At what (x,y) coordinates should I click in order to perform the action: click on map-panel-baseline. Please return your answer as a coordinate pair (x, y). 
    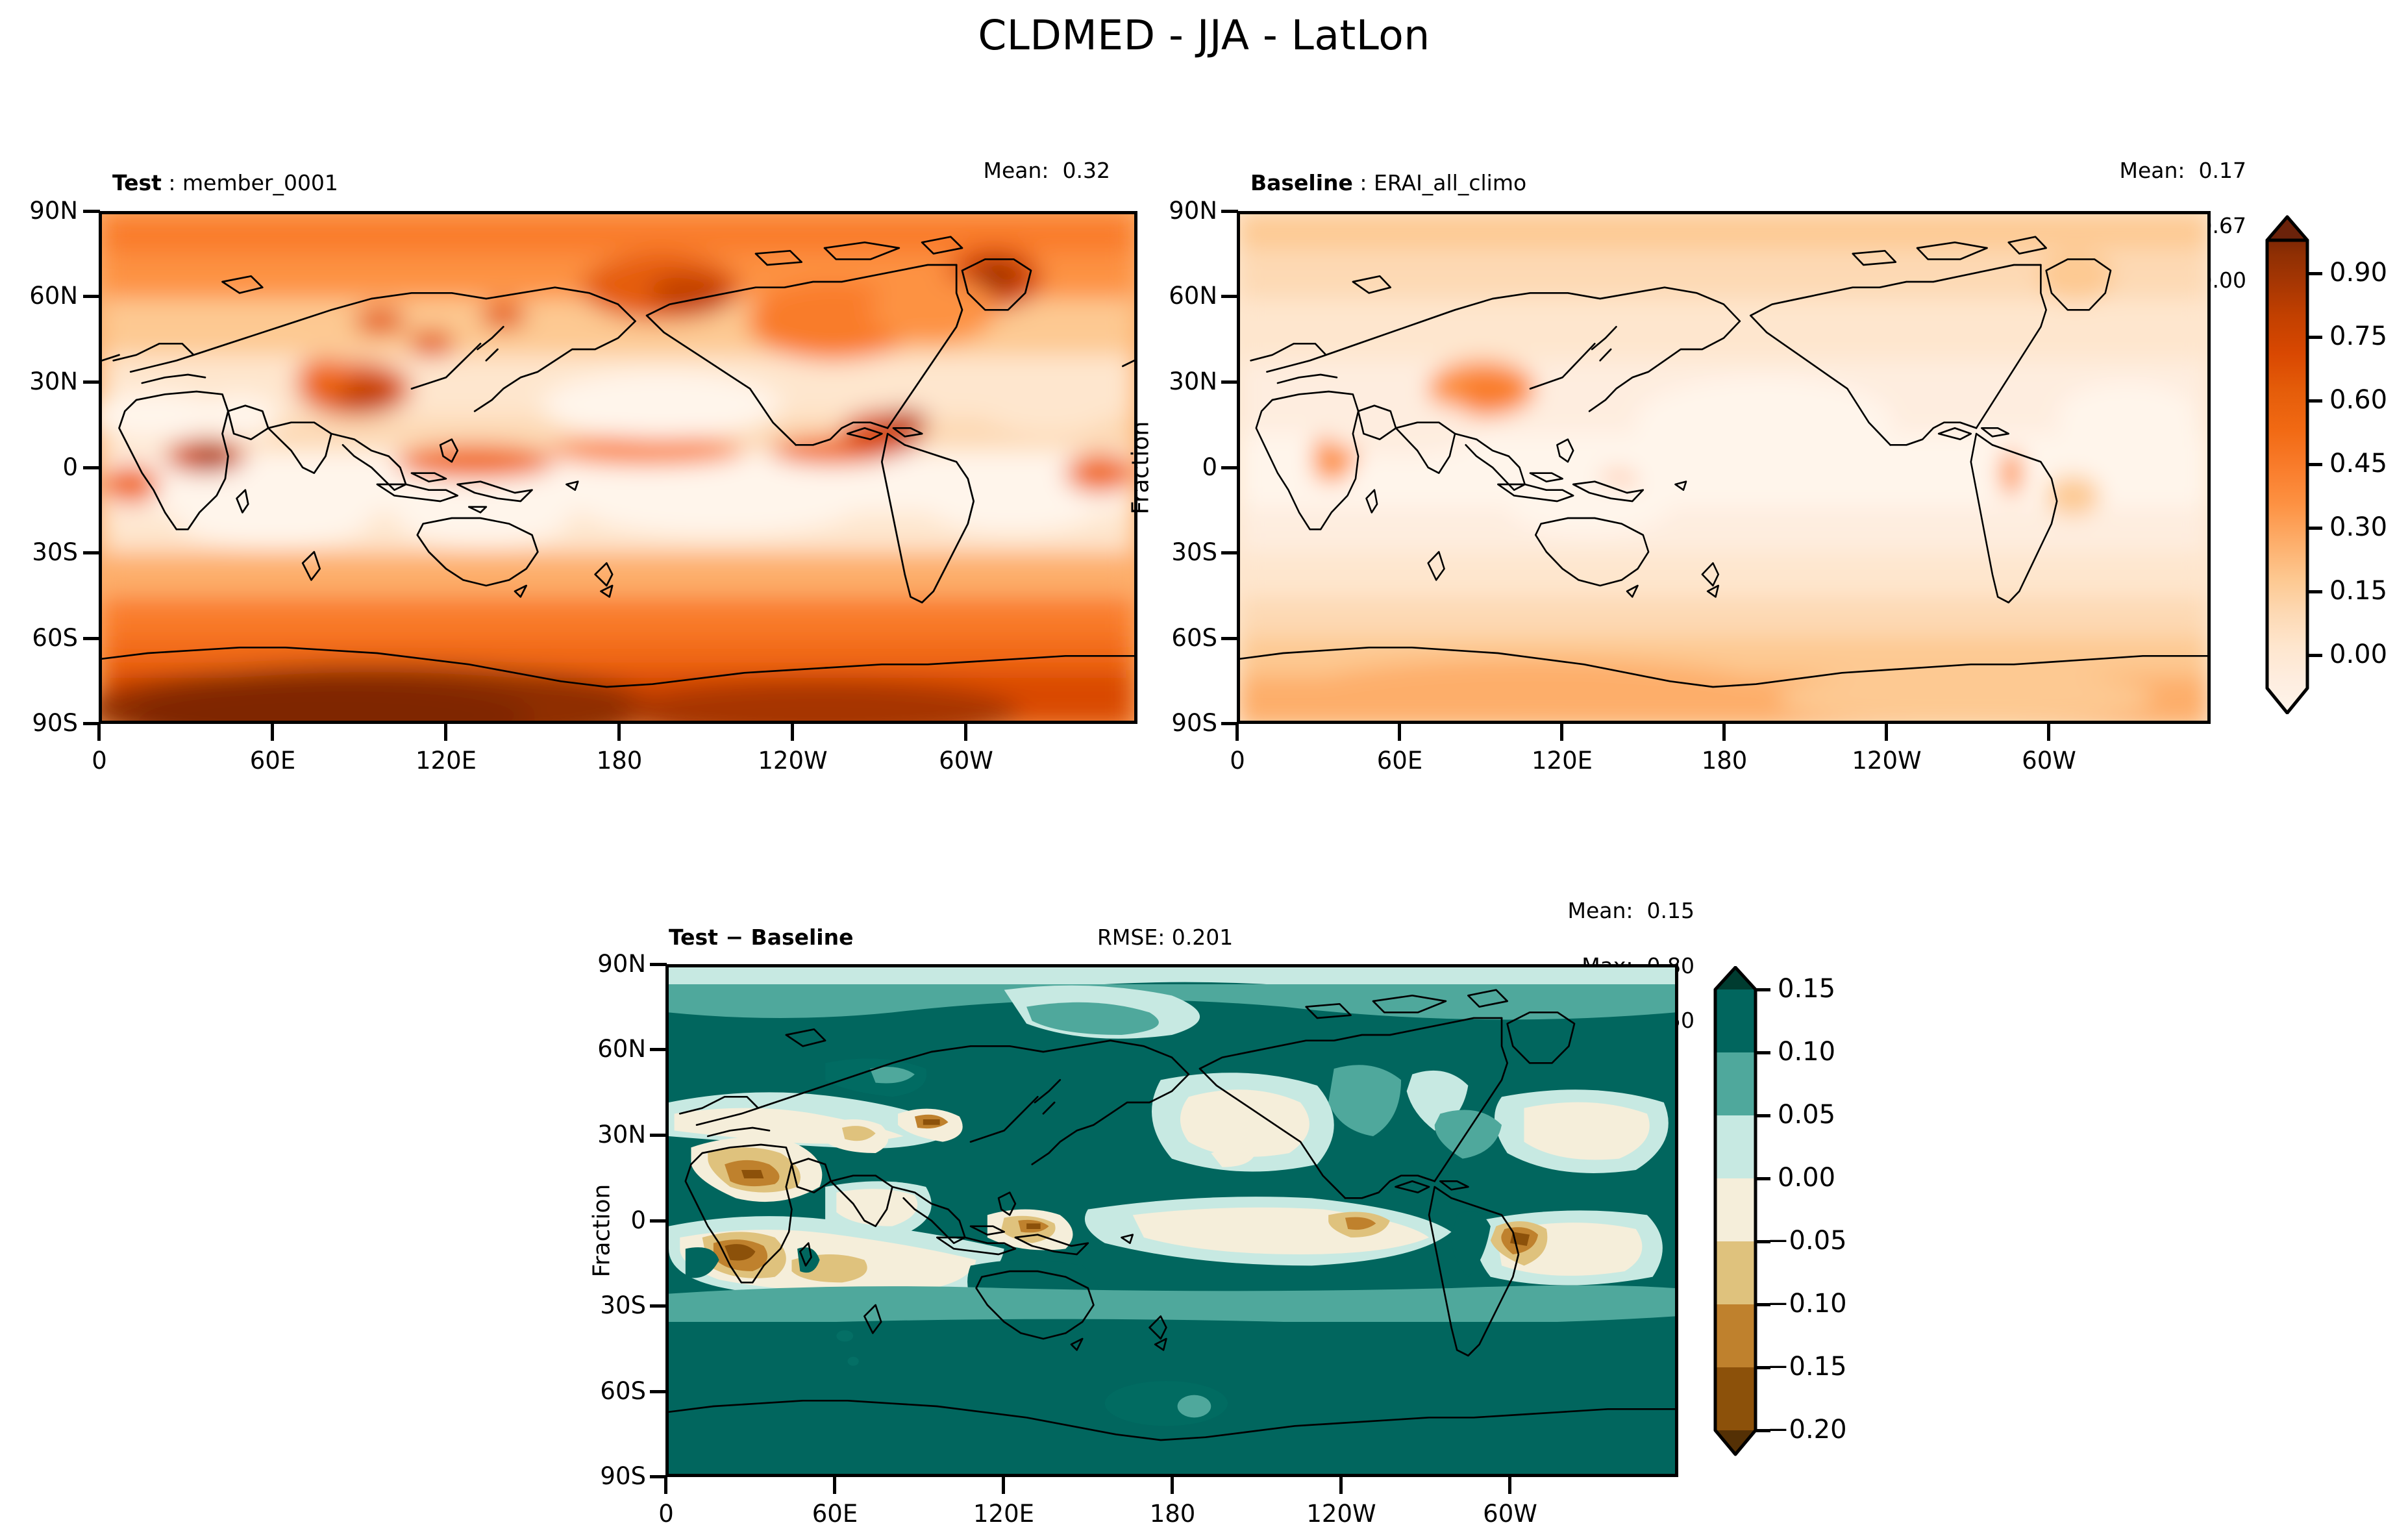
    Looking at the image, I should click on (1724, 467).